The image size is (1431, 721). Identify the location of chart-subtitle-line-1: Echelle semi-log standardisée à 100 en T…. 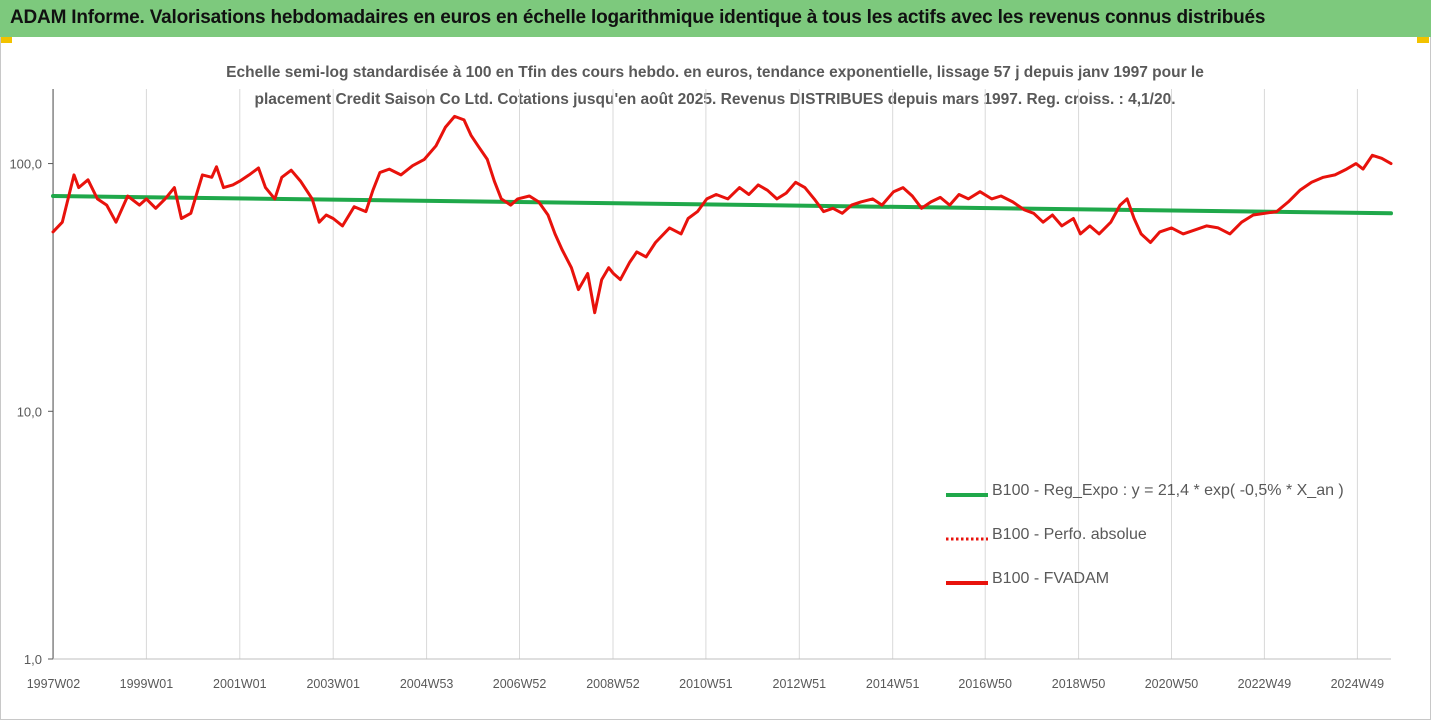
(715, 72).